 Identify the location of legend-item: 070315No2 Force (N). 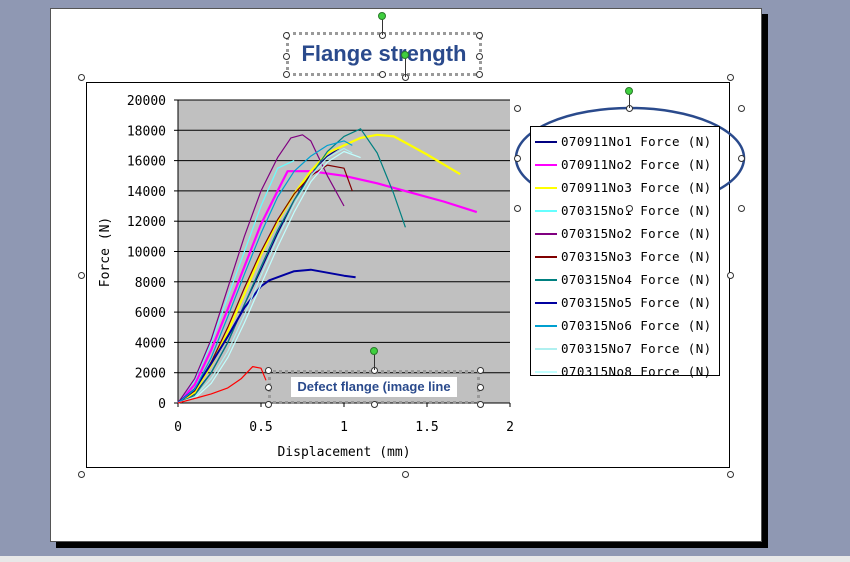
(625, 233).